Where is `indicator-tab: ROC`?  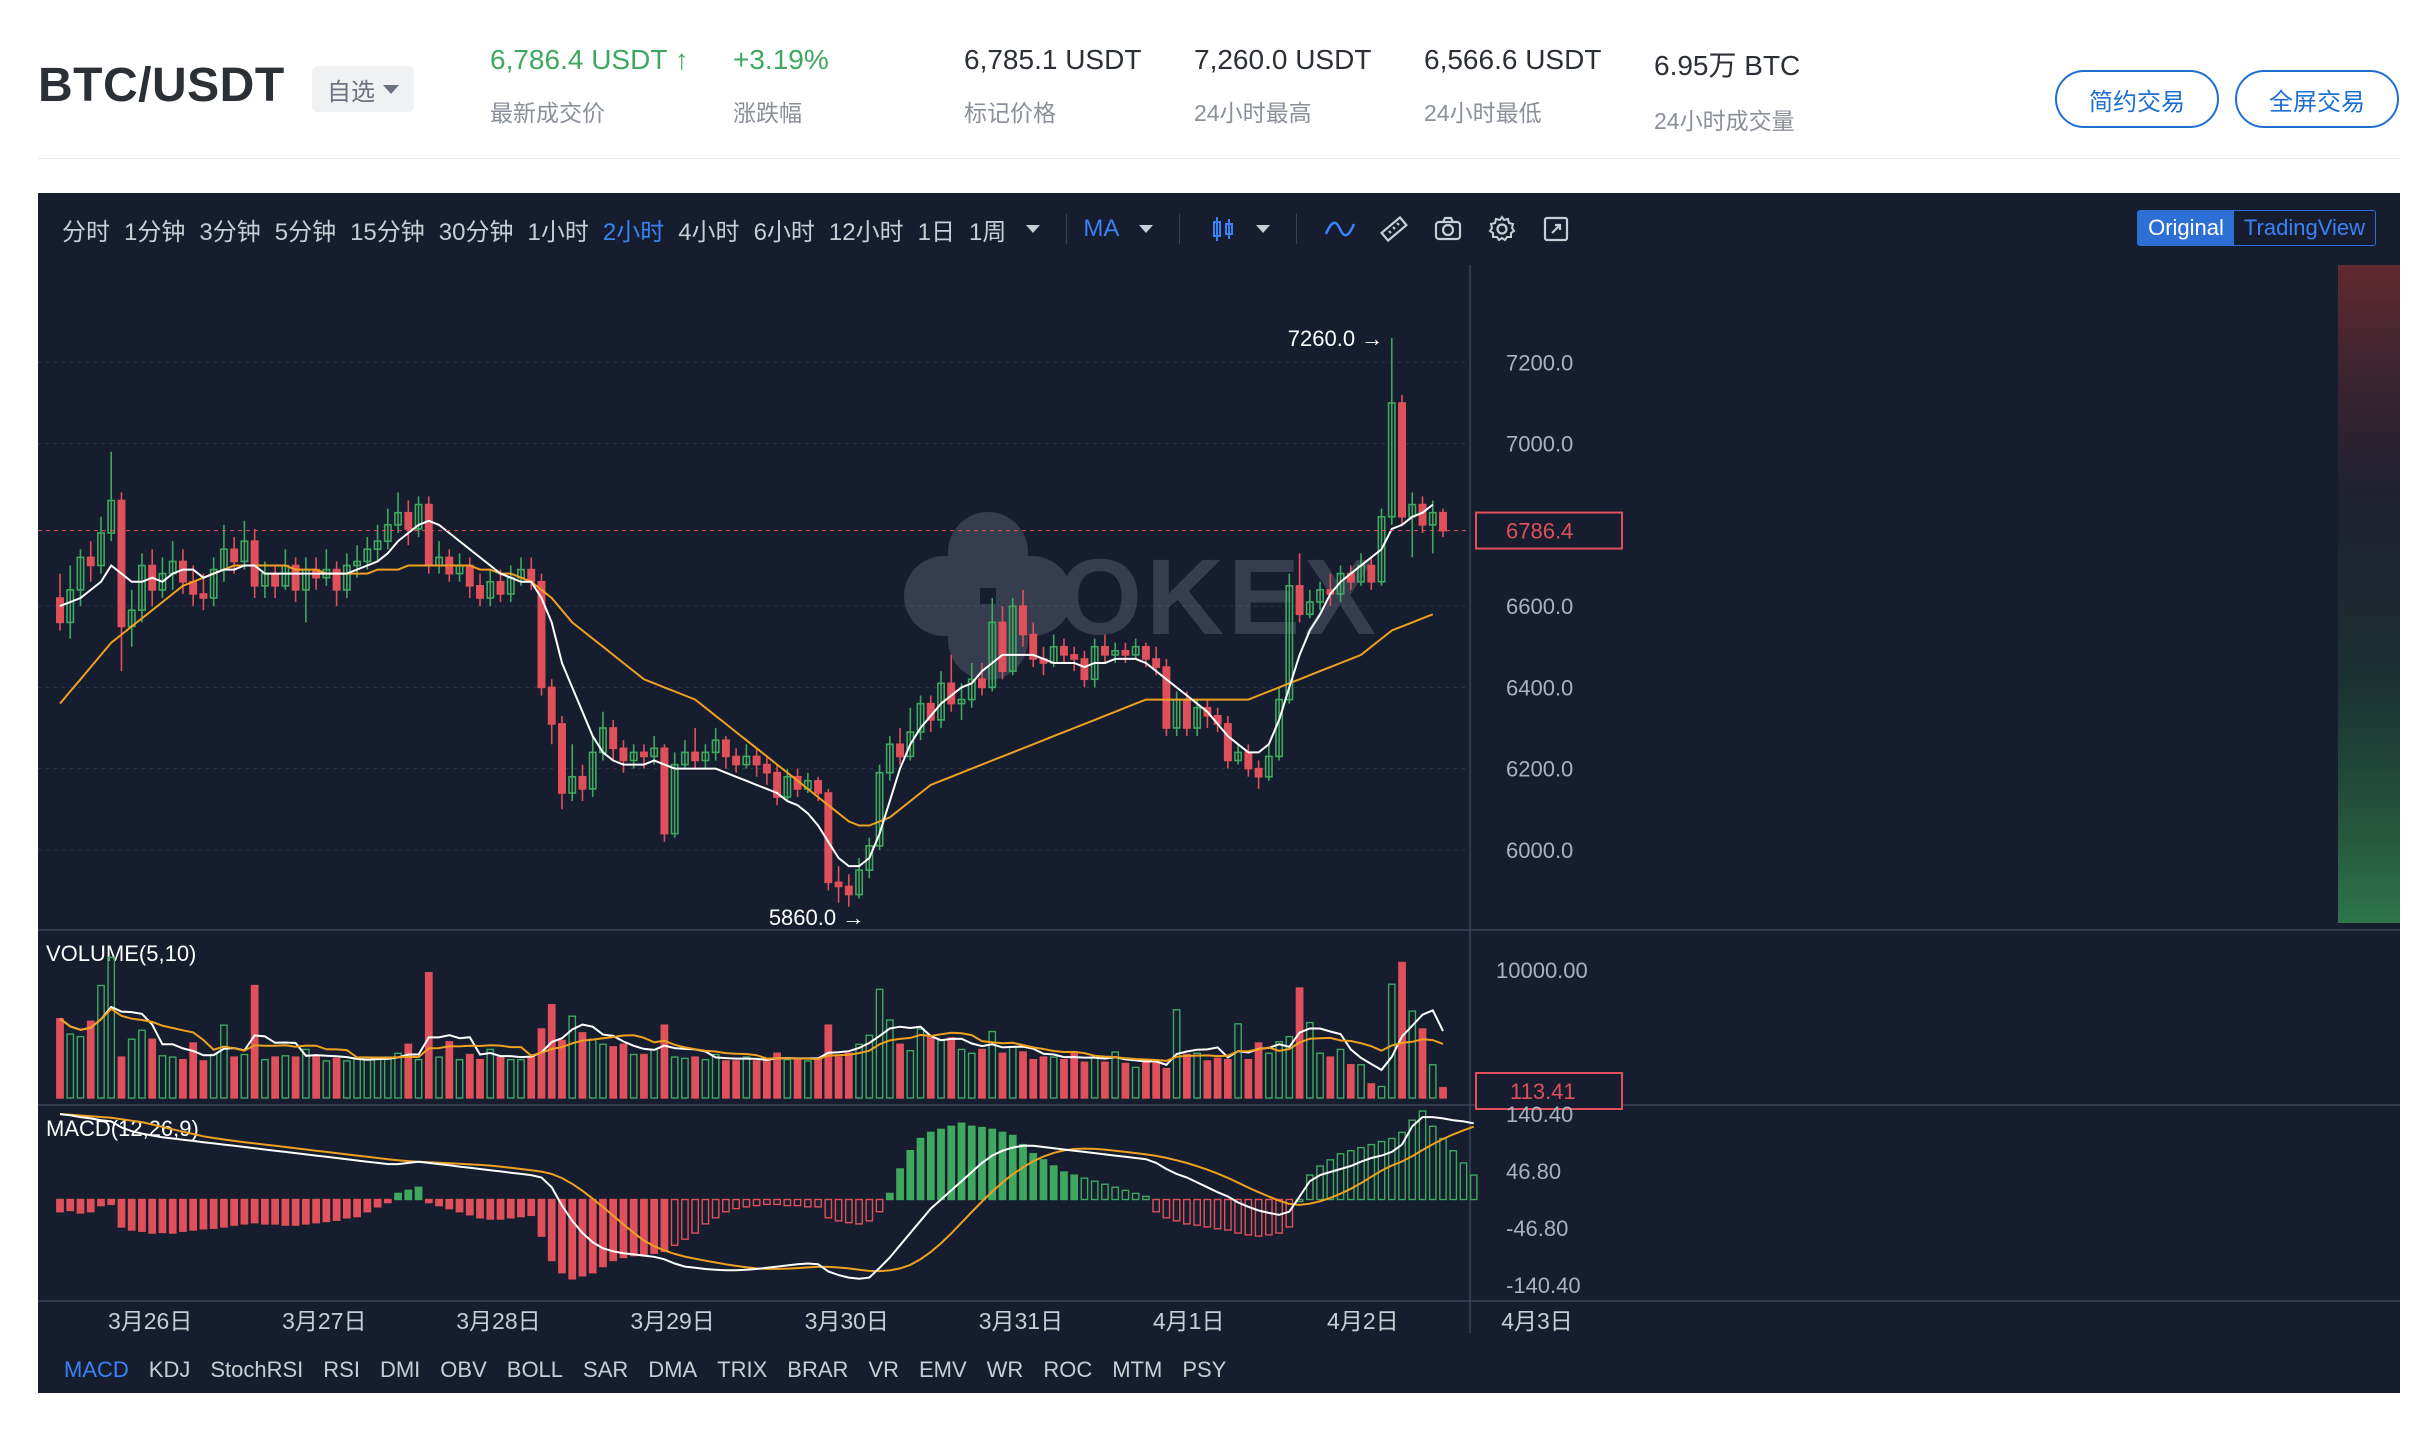 indicator-tab: ROC is located at coordinates (1068, 1369).